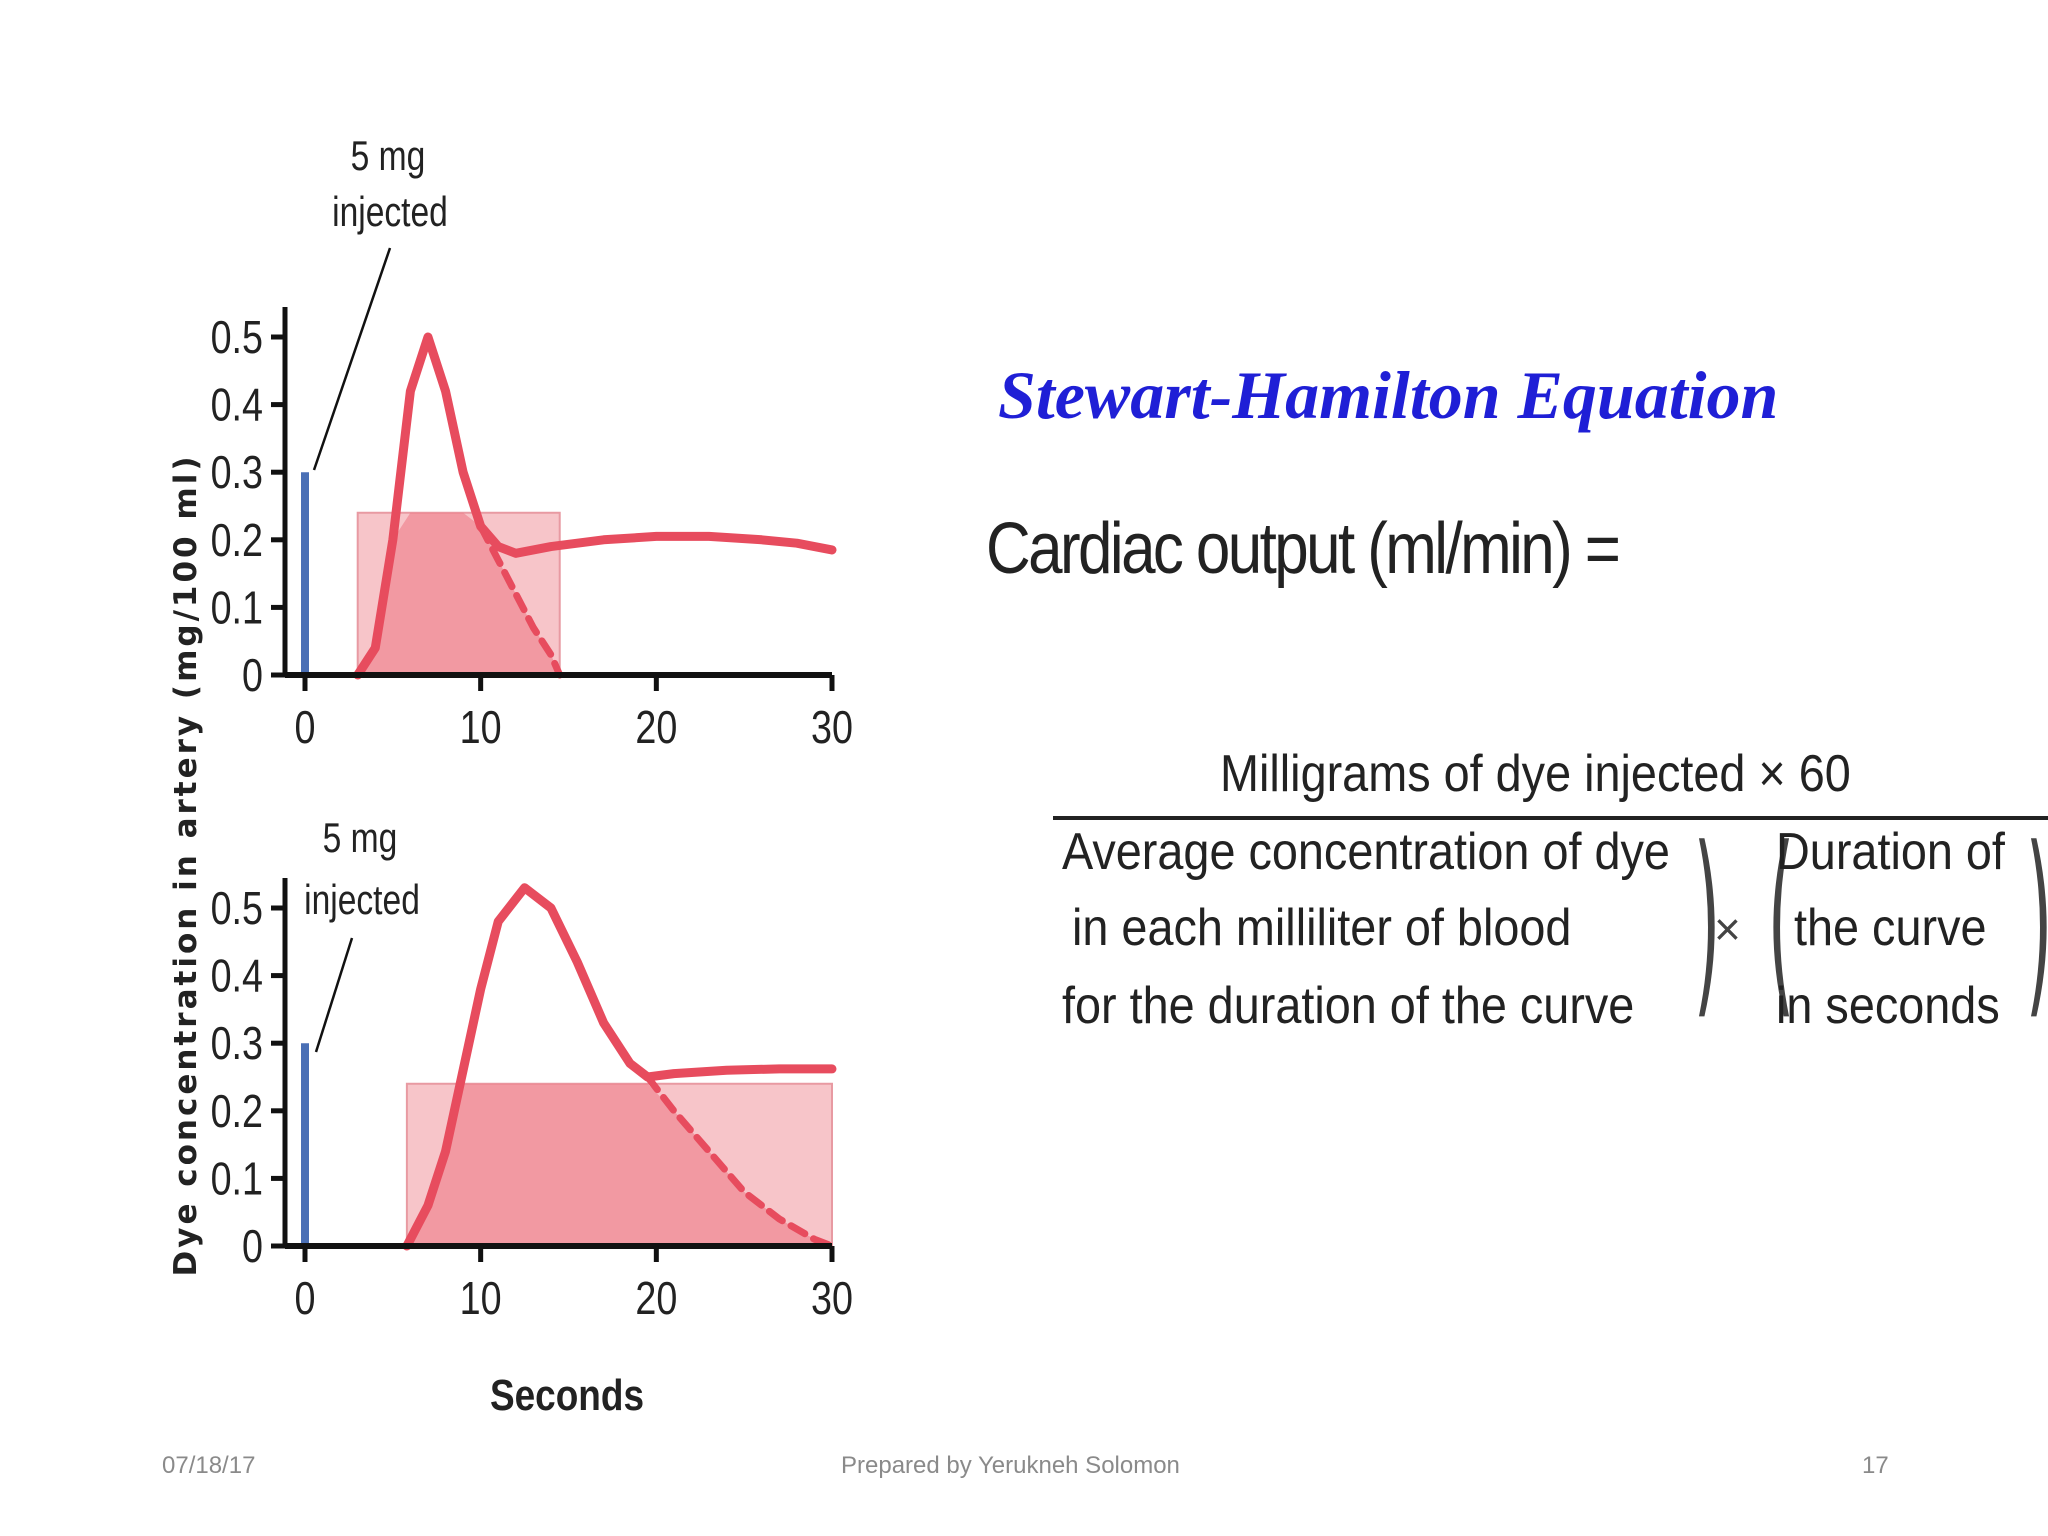 The image size is (2048, 1536). What do you see at coordinates (1388, 395) in the screenshot?
I see `equation-title: Stewart-Hamilton Equation` at bounding box center [1388, 395].